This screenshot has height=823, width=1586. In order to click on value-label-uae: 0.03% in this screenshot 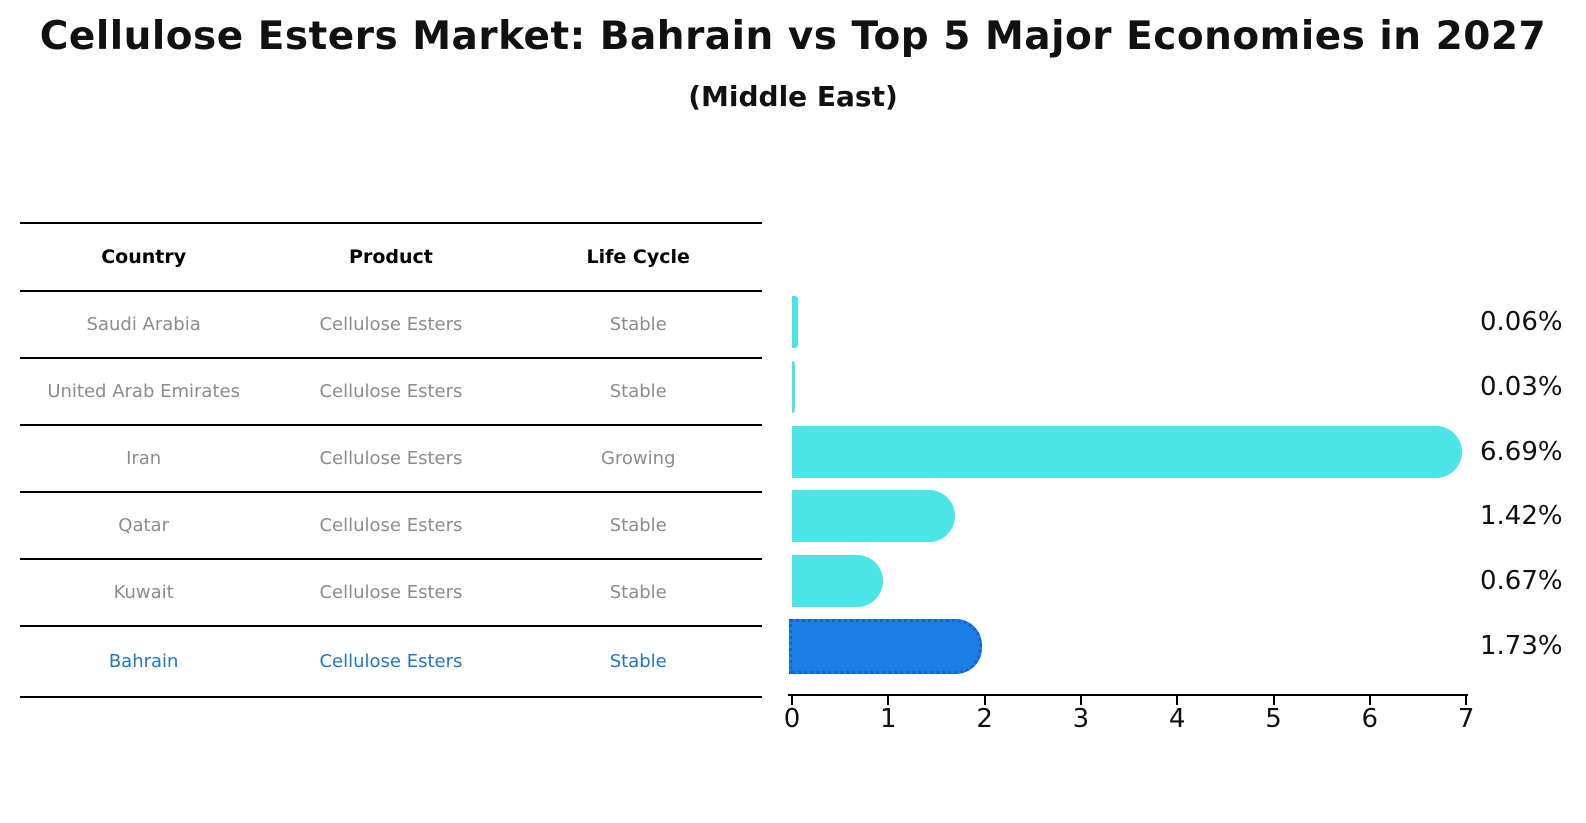, I will do `click(1521, 386)`.